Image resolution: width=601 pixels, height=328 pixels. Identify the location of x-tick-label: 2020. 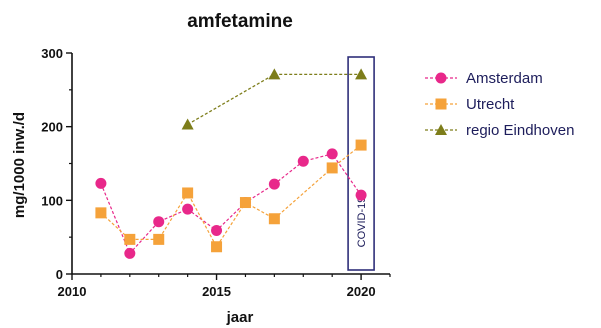
(361, 291).